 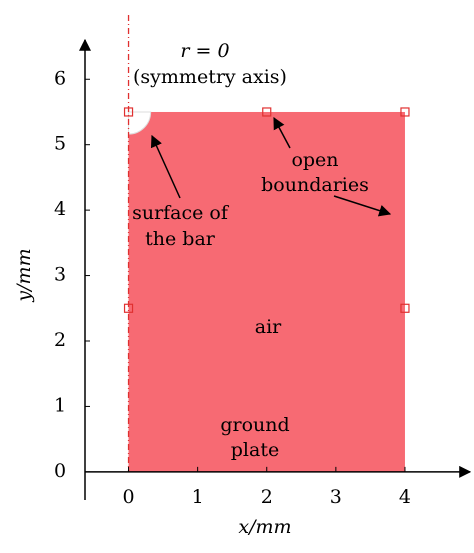 What do you see at coordinates (267, 497) in the screenshot?
I see `x-tick-label: 2` at bounding box center [267, 497].